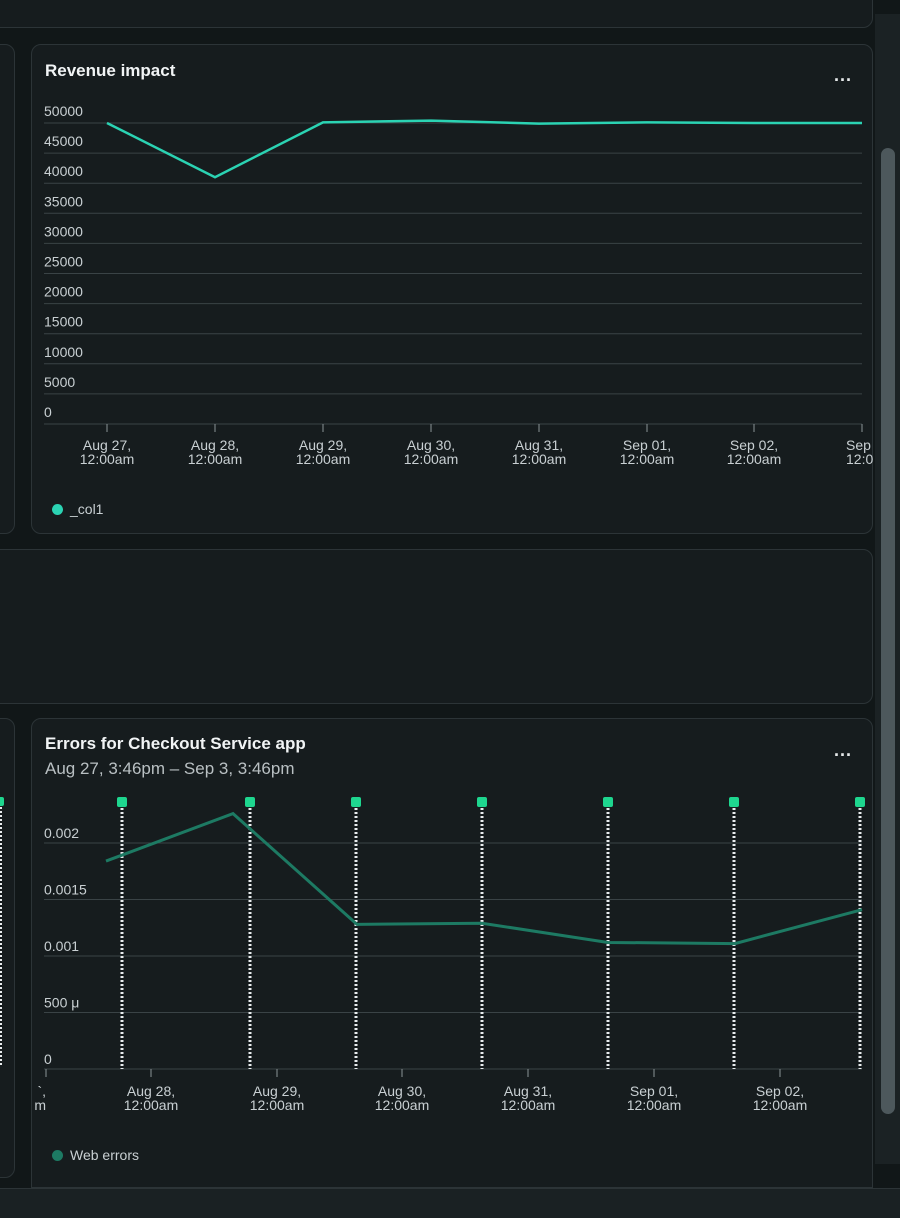 This screenshot has width=900, height=1218. I want to click on errors-ytick-label: 0, so click(48, 1059).